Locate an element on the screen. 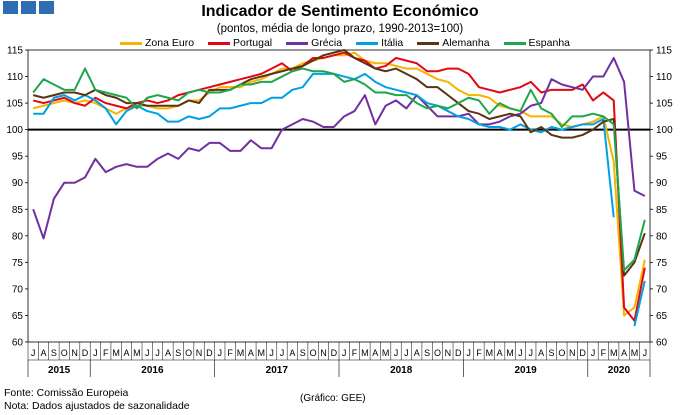  legend-item: Portugal is located at coordinates (240, 43).